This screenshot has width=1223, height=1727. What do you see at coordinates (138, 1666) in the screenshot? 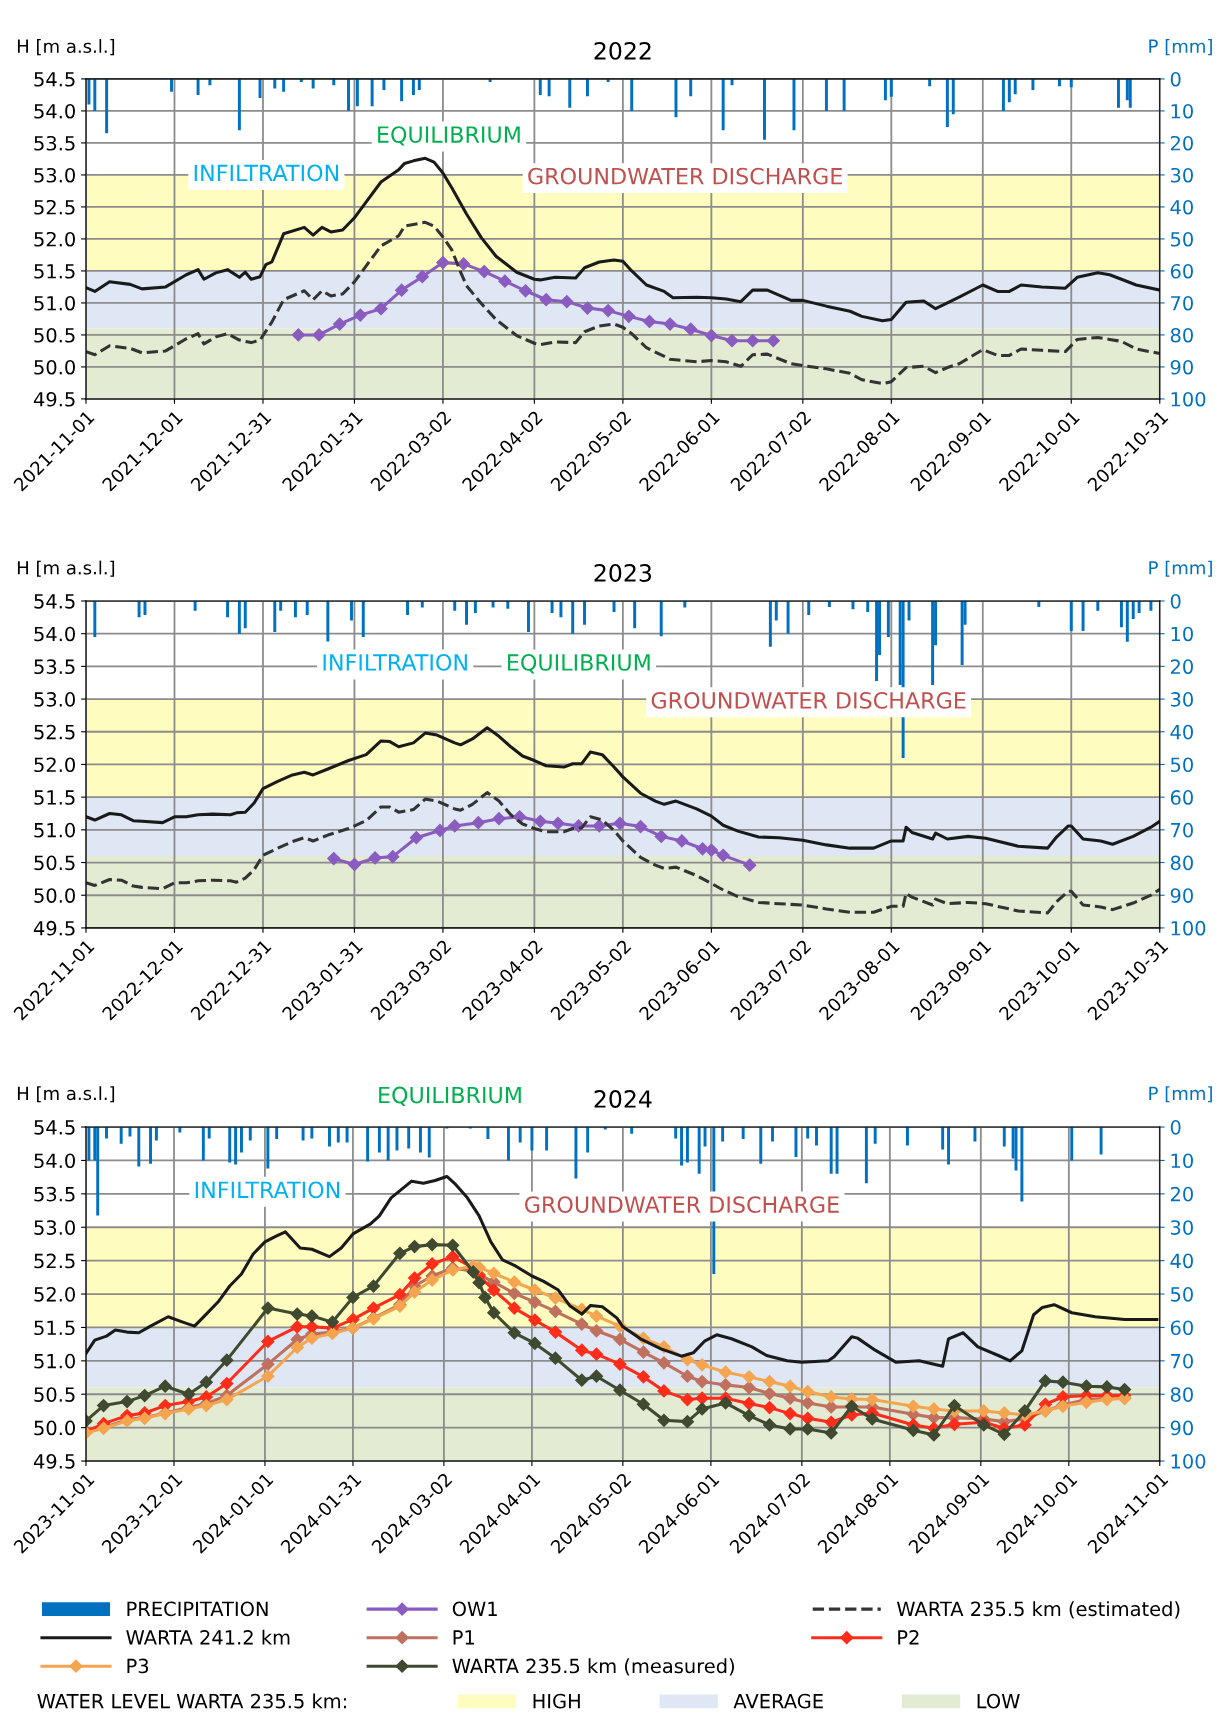
I see `legend-label: P3` at bounding box center [138, 1666].